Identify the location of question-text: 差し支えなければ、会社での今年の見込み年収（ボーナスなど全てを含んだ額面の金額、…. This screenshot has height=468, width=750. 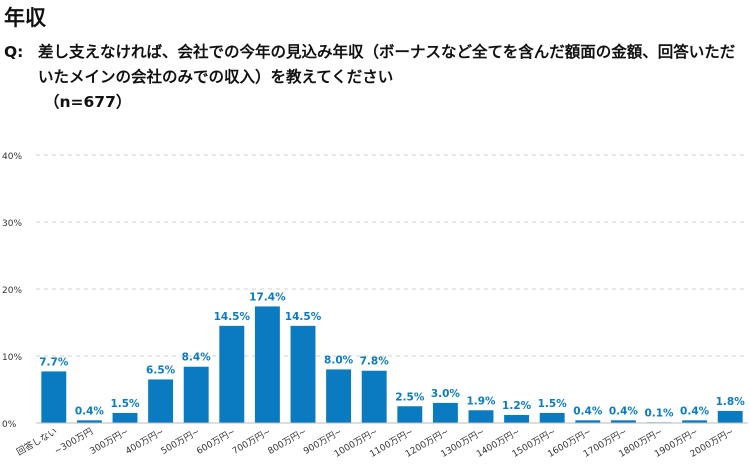
(387, 64).